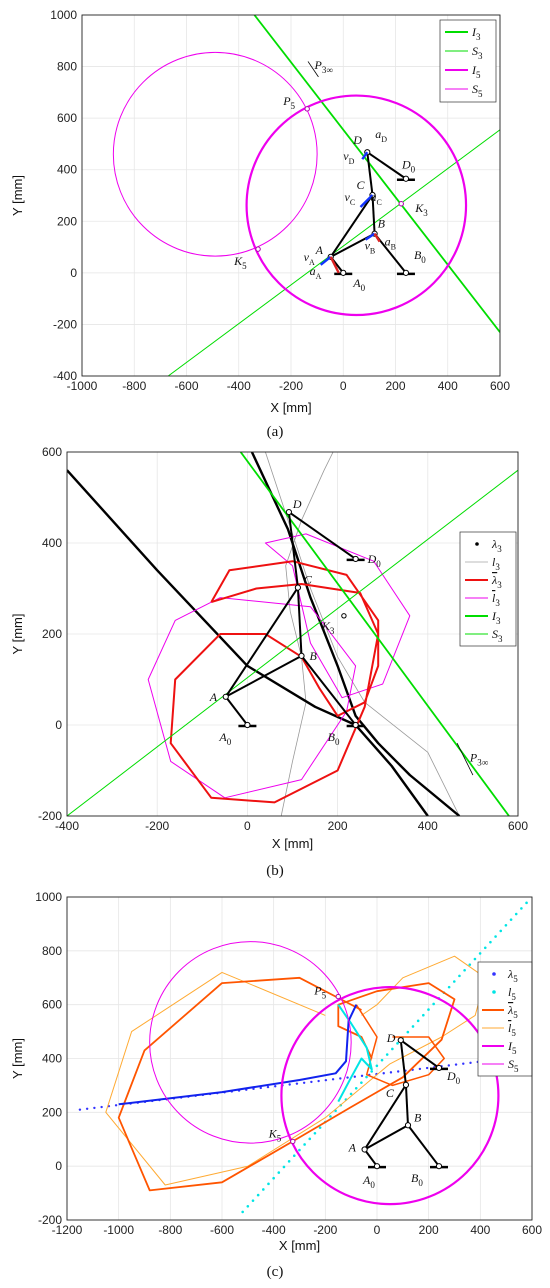  I want to click on curve-lambda5-bar-inner, so click(400, 1045).